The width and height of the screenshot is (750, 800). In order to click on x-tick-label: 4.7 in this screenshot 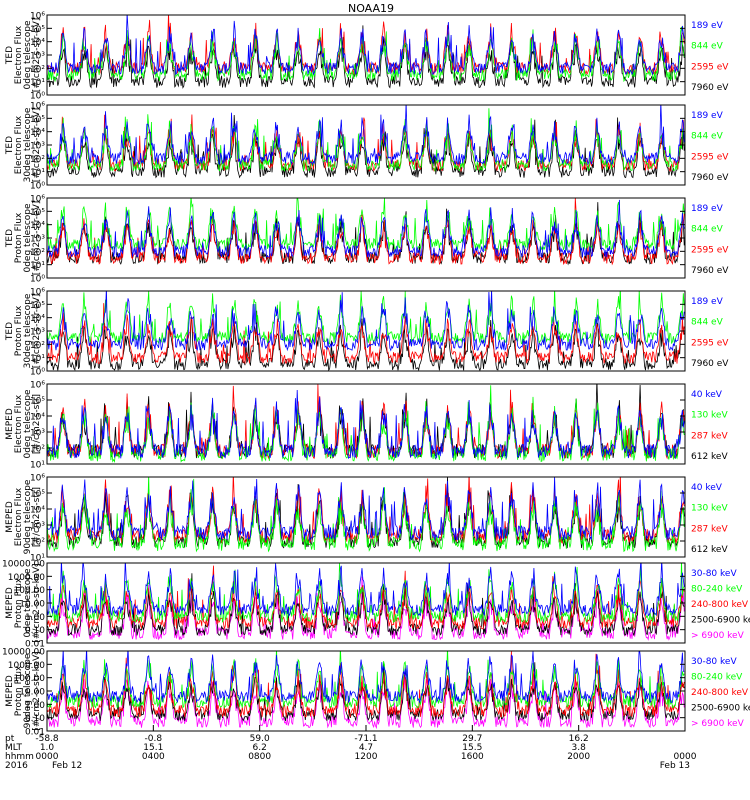, I will do `click(366, 748)`.